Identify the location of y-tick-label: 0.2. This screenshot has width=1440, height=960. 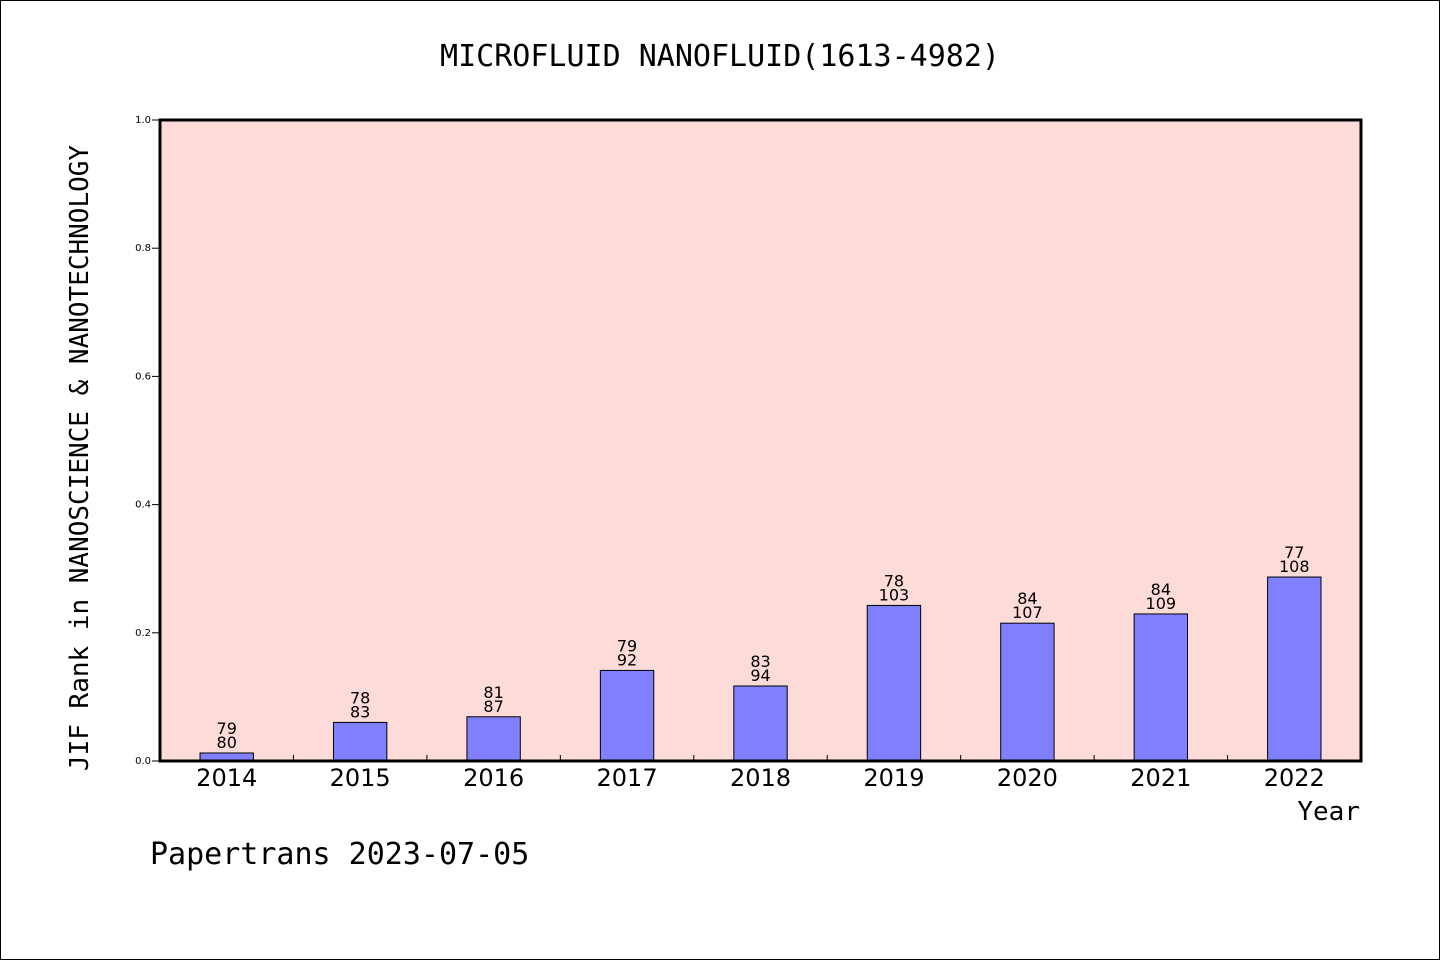
(143, 633).